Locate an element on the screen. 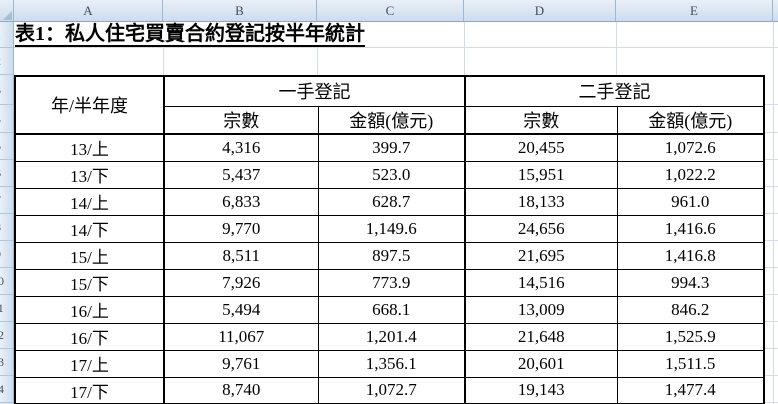 The image size is (778, 404). row-header-13: 13 is located at coordinates (6, 362).